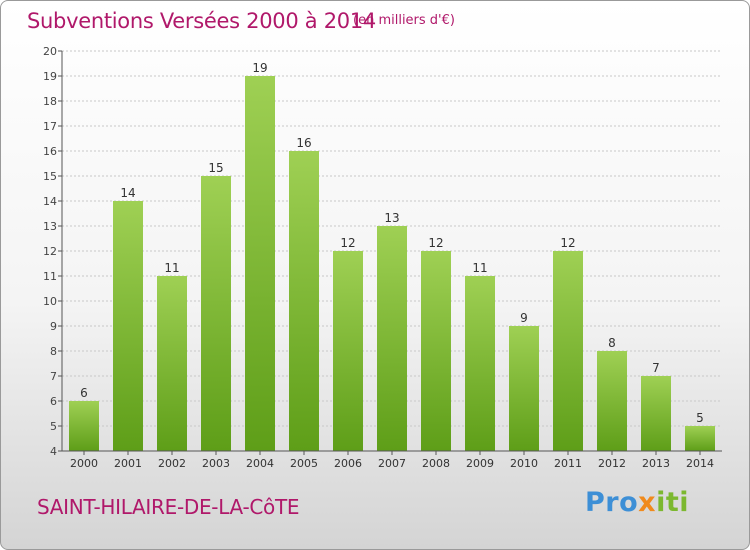 The image size is (750, 550). Describe the element at coordinates (304, 301) in the screenshot. I see `bar-2005` at that location.